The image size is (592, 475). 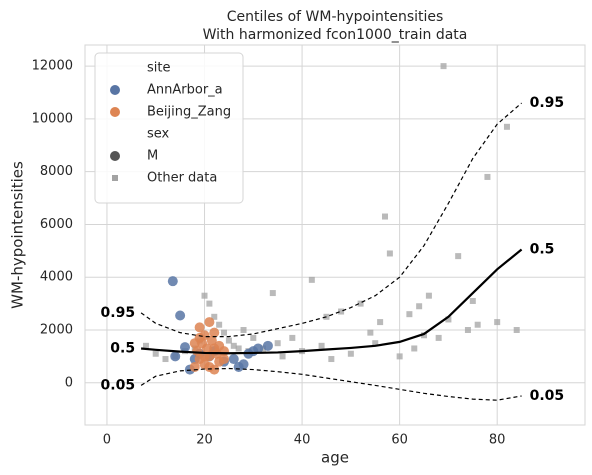 I want to click on y-tick-label: 6000, so click(x=56, y=224).